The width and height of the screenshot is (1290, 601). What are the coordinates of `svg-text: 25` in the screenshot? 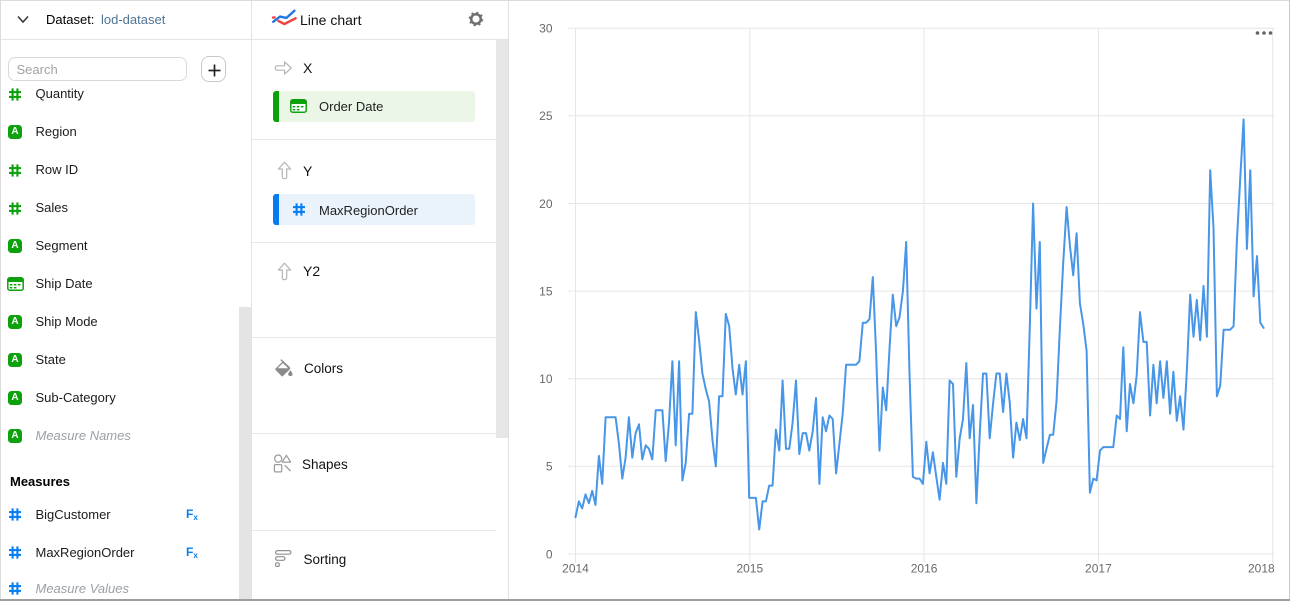 It's located at (546, 116).